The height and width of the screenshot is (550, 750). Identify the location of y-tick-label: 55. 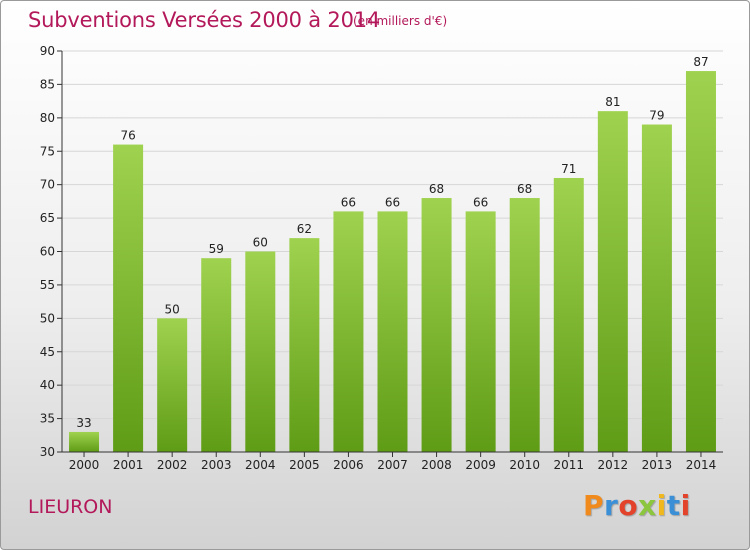
(47, 285).